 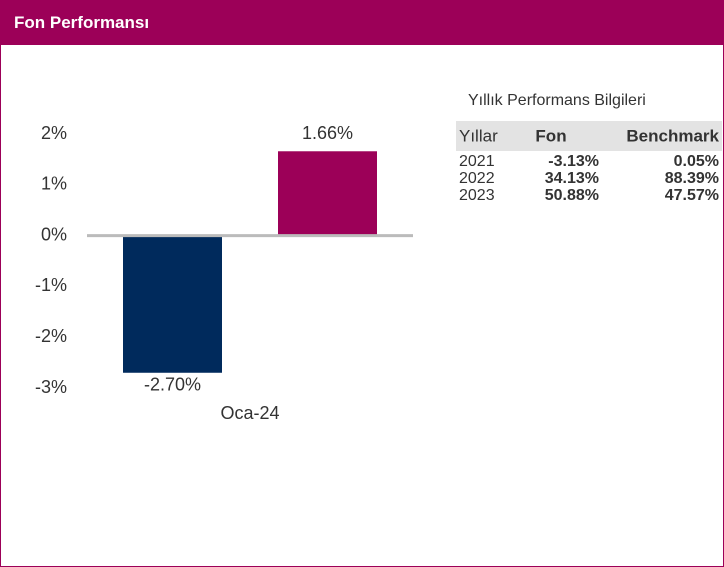 I want to click on table-cell: 34.13%, so click(x=572, y=178).